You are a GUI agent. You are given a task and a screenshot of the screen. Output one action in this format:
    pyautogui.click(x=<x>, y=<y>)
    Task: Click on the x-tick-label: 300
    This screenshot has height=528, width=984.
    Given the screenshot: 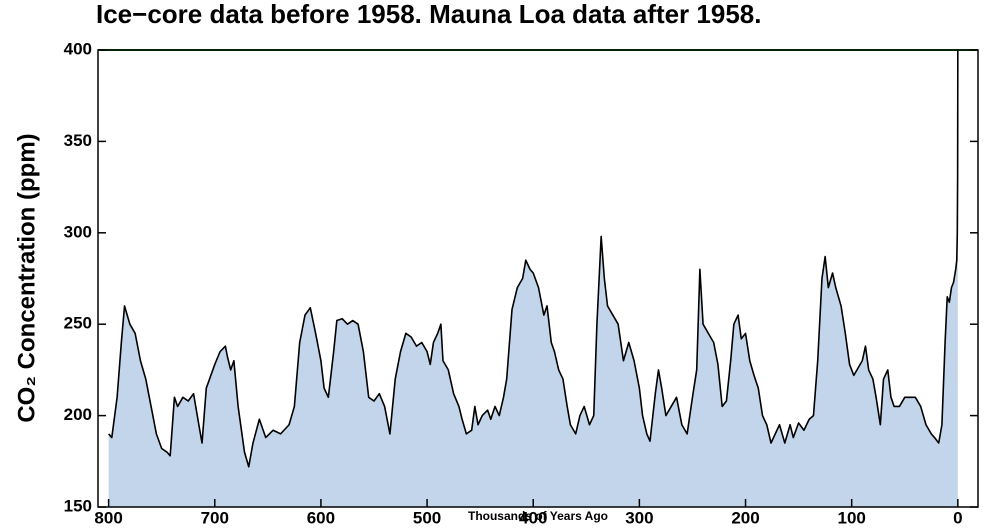 What is the action you would take?
    pyautogui.click(x=639, y=517)
    